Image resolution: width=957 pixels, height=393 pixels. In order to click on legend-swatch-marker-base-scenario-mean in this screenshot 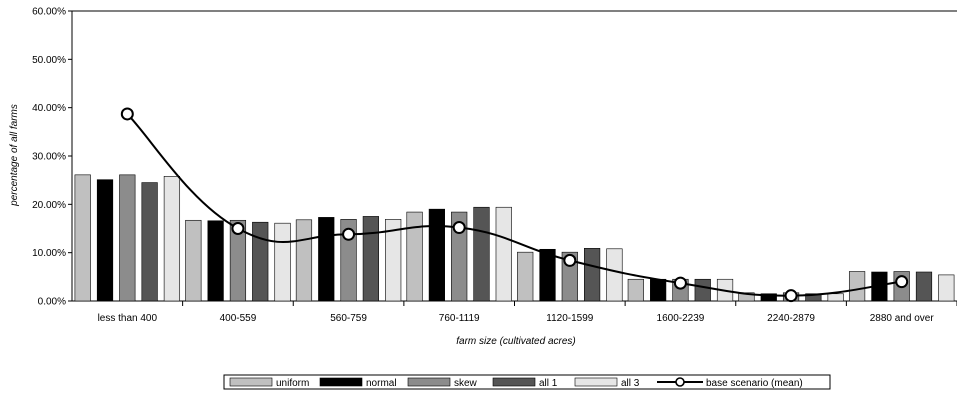, I will do `click(680, 382)`.